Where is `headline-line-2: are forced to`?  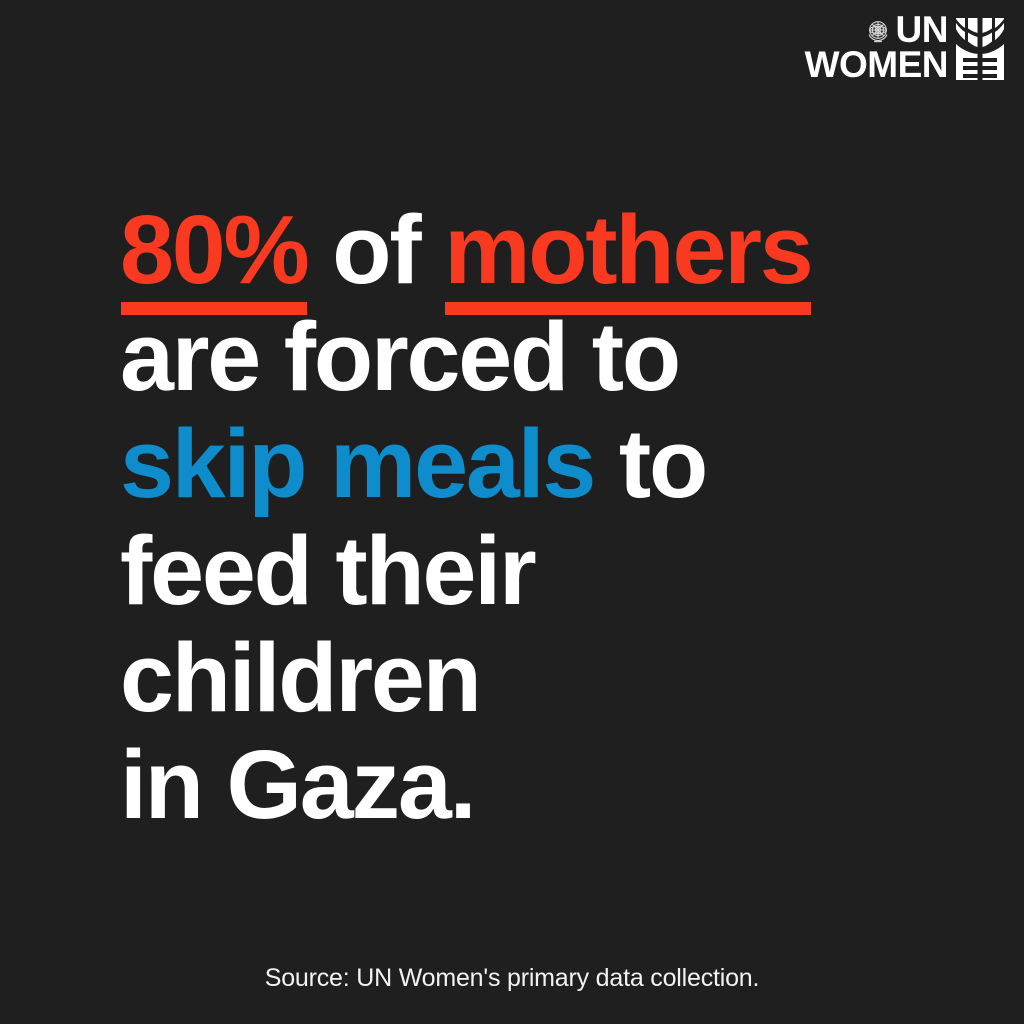 headline-line-2: are forced to is located at coordinates (550, 356).